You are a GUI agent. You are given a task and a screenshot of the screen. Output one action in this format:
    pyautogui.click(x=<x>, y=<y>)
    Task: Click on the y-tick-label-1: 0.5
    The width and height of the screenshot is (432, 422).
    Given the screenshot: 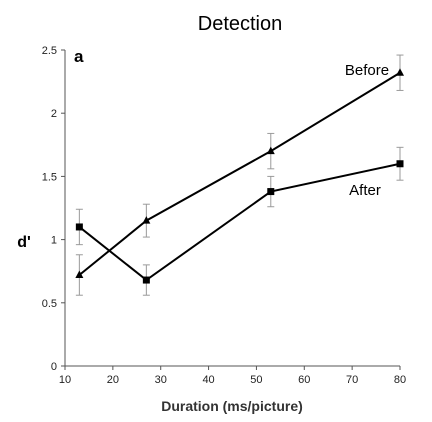 What is the action you would take?
    pyautogui.click(x=49, y=304)
    